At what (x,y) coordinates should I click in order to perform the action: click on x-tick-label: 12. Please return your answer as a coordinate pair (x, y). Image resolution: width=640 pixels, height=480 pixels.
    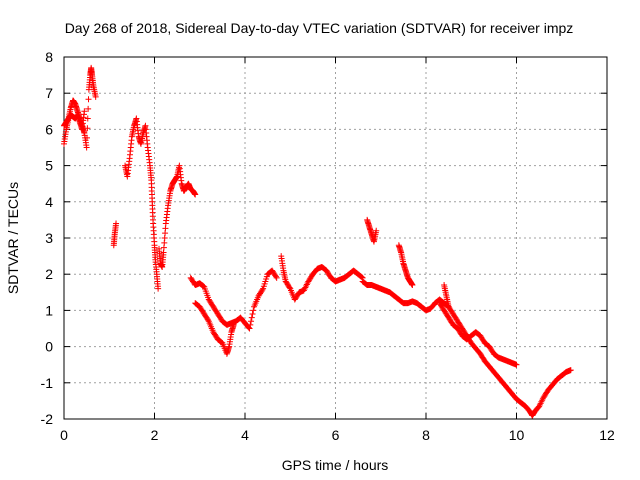
    Looking at the image, I should click on (607, 435).